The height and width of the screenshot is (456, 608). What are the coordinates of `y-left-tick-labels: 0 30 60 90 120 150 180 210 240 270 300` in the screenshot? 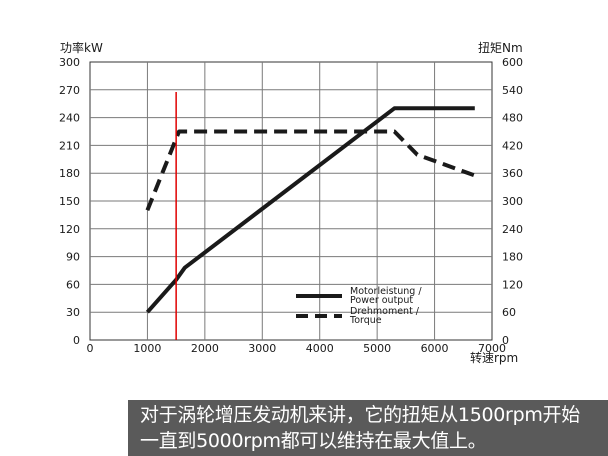 It's located at (69, 201).